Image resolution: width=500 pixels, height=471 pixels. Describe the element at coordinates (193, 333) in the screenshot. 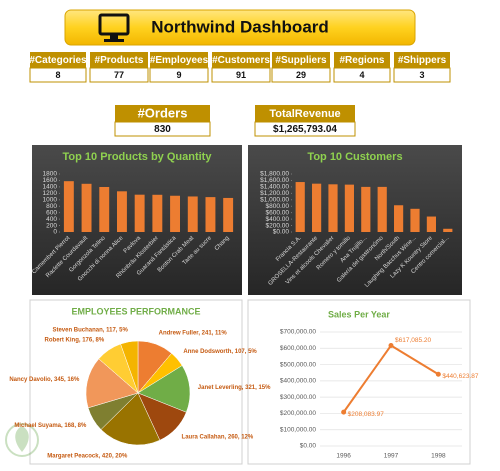

I see `data-label: Andrew Fuller, 241, 11%` at that location.